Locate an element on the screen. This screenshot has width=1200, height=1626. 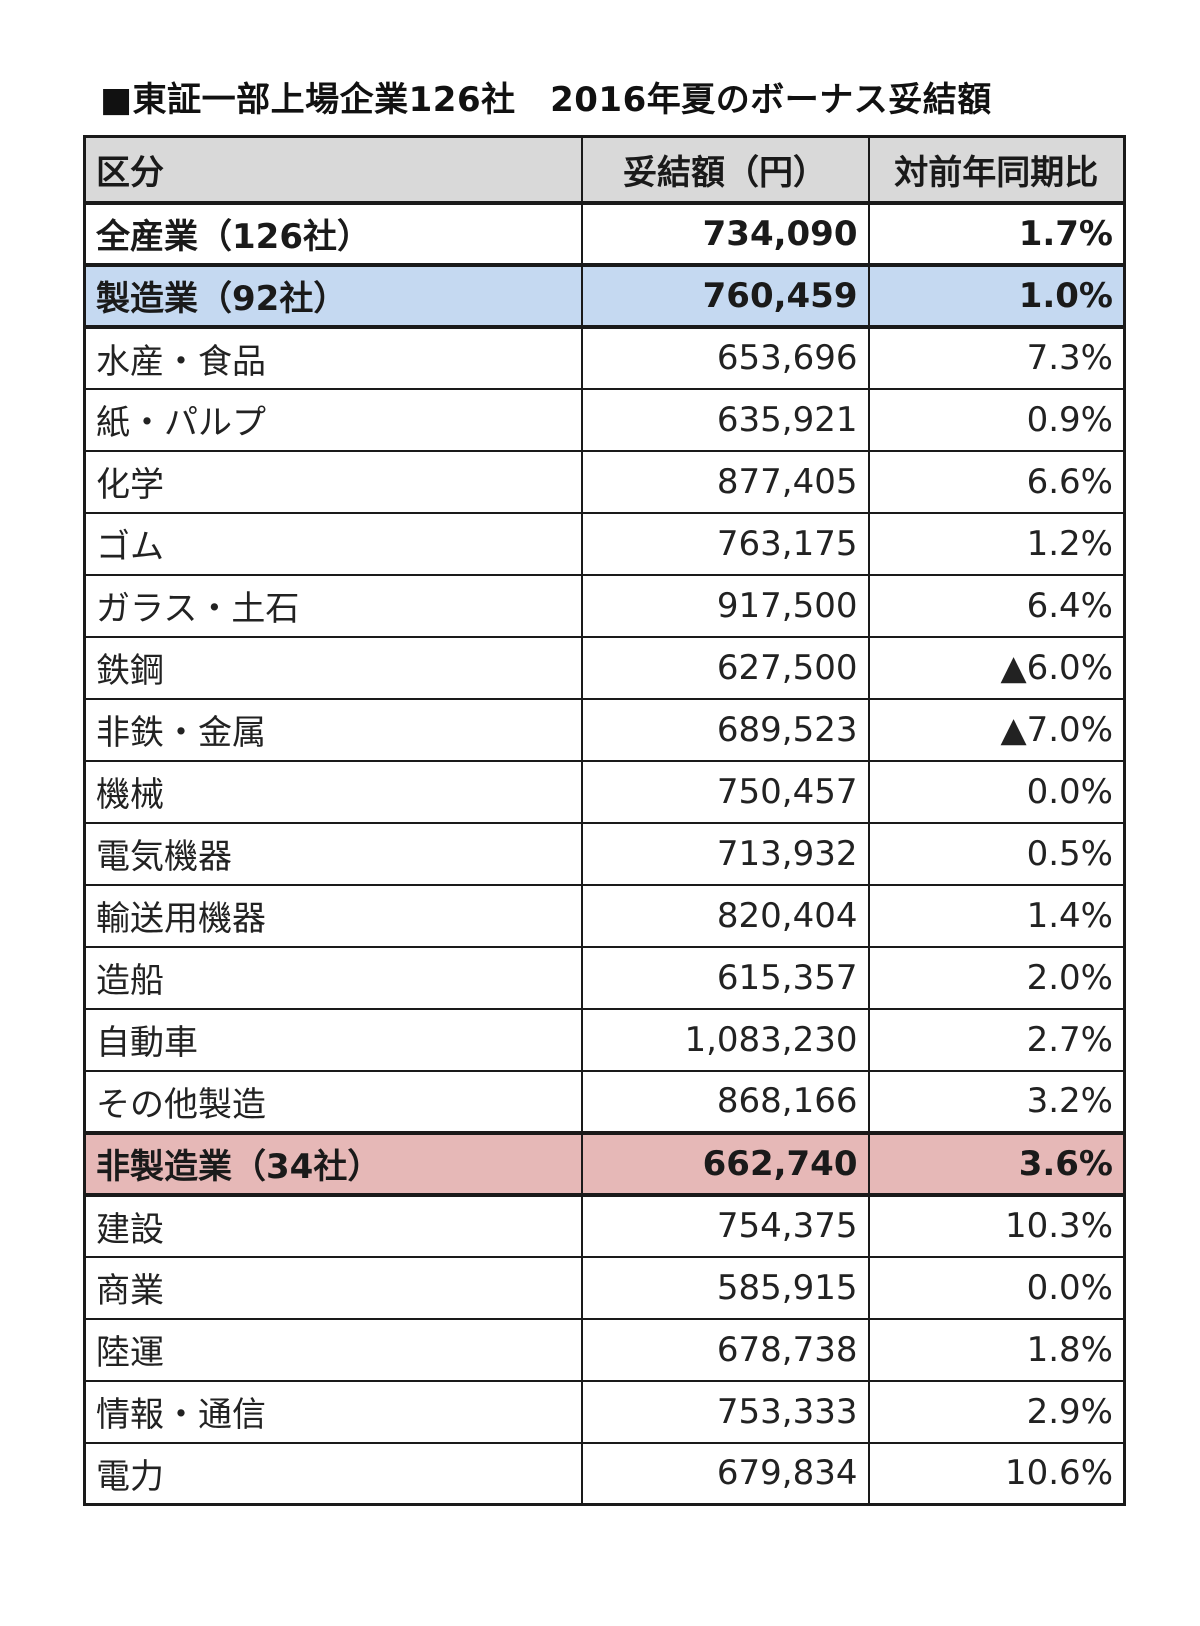
amount-cell: 678,738 is located at coordinates (725, 1349).